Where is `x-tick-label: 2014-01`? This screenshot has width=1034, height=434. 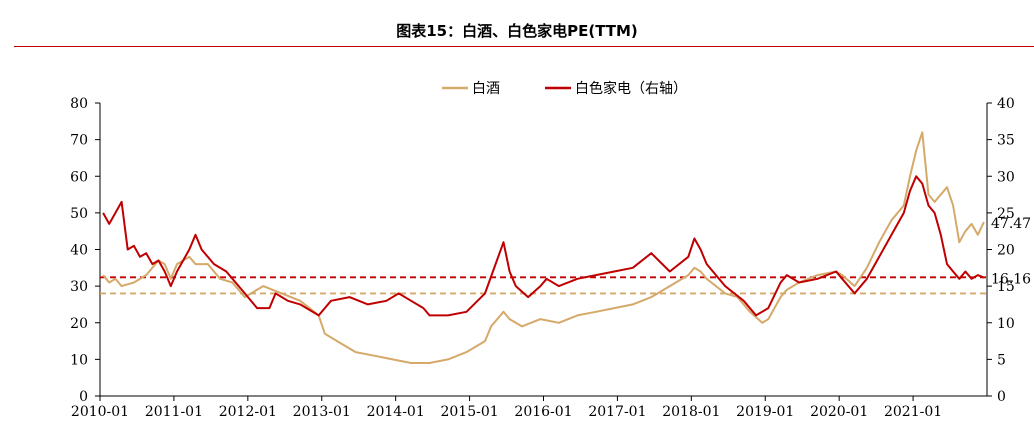 x-tick-label: 2014-01 is located at coordinates (396, 412).